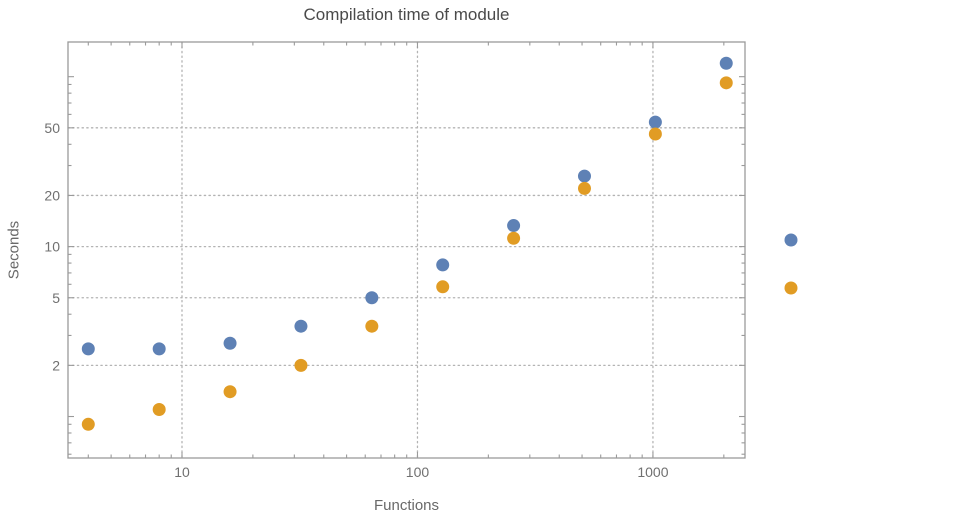 The image size is (975, 525). What do you see at coordinates (14, 250) in the screenshot?
I see `y-axis-label: Seconds` at bounding box center [14, 250].